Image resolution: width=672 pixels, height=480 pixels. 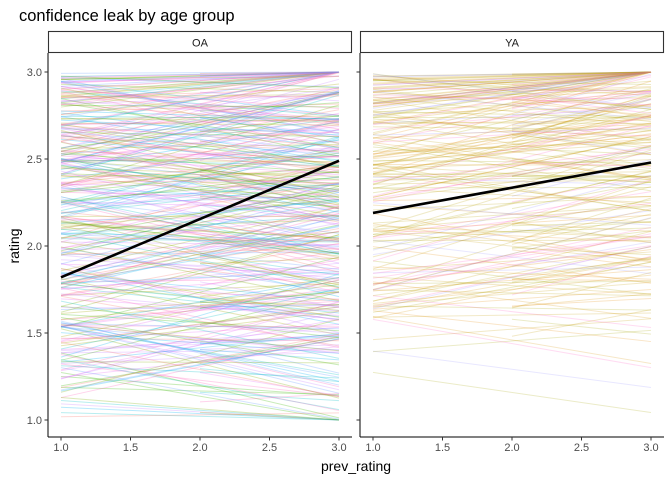 I want to click on x-tick-label: 2.0, so click(x=511, y=448).